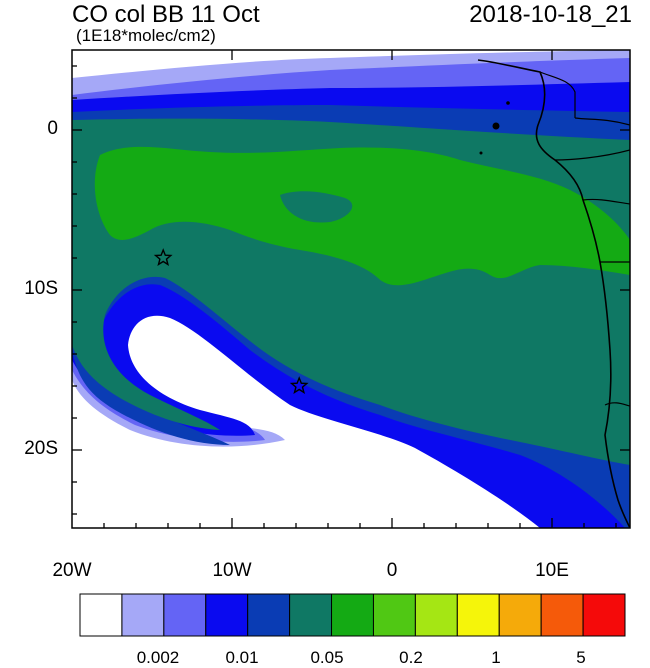 Image resolution: width=650 pixels, height=668 pixels. I want to click on lat-label-0: 0, so click(52, 128).